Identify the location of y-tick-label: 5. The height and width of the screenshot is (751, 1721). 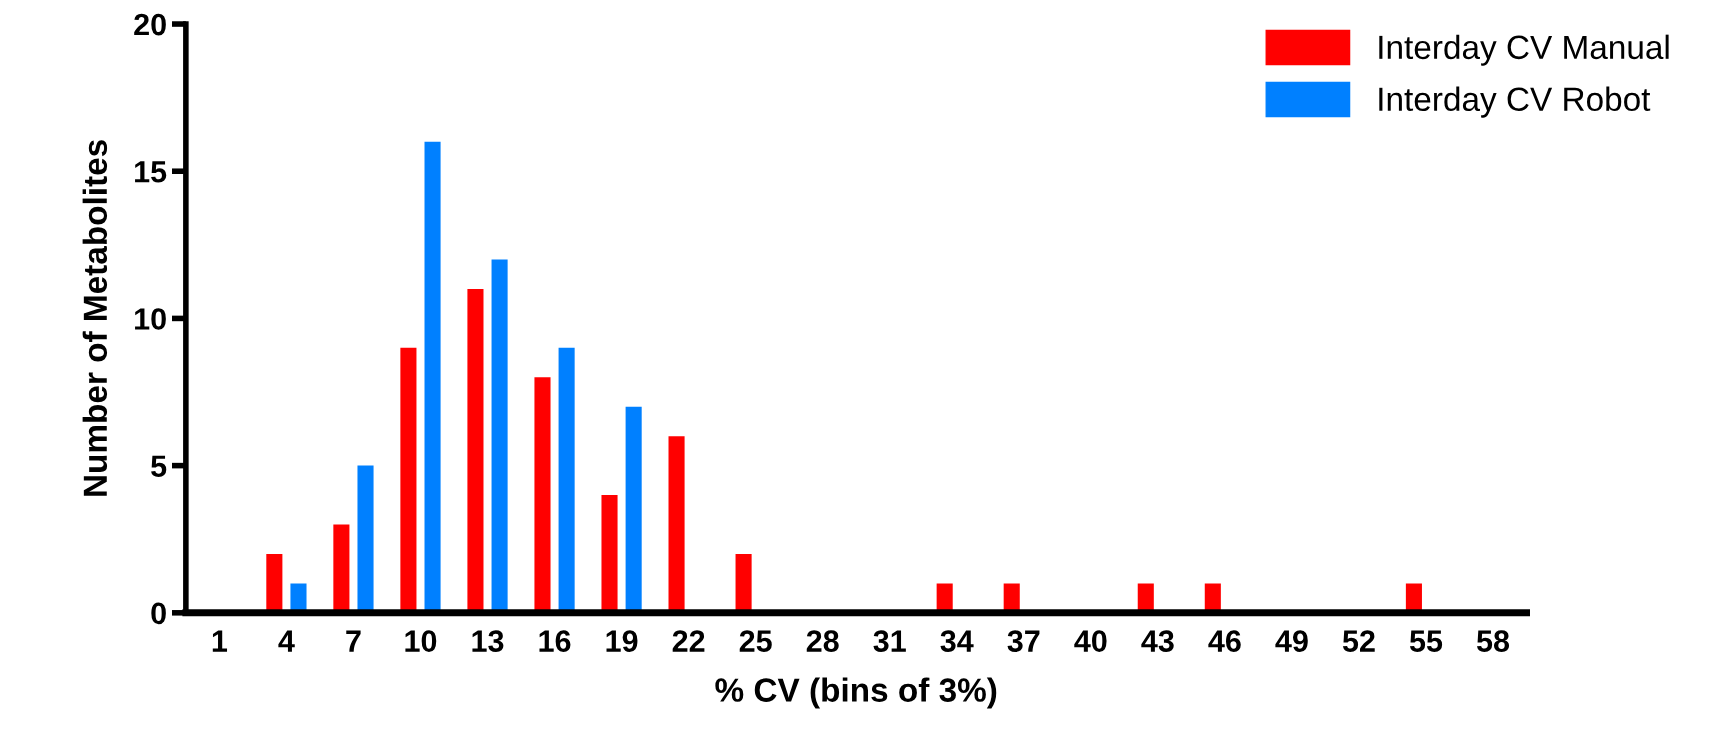
(159, 466).